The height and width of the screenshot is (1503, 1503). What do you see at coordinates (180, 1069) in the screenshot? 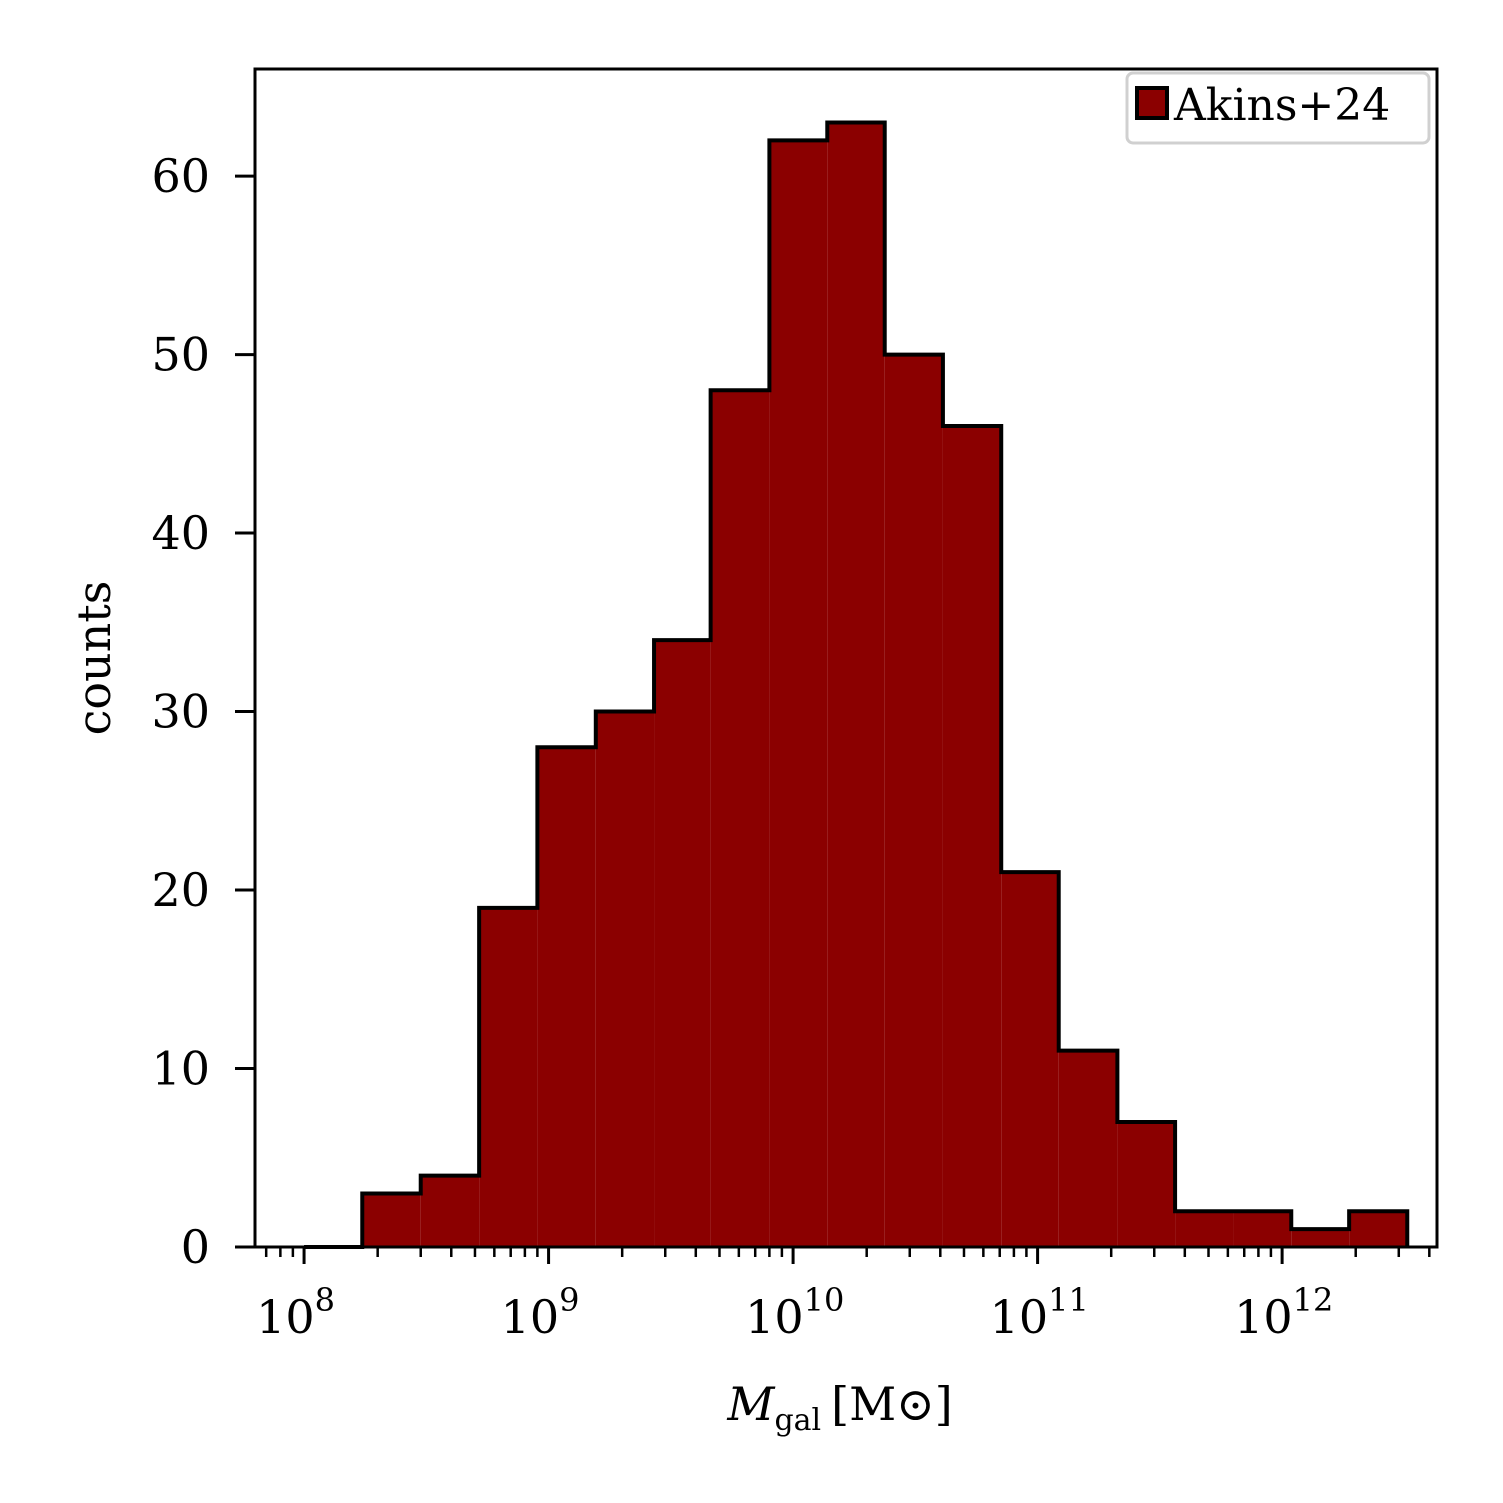
I see `y-tick-label: 10` at bounding box center [180, 1069].